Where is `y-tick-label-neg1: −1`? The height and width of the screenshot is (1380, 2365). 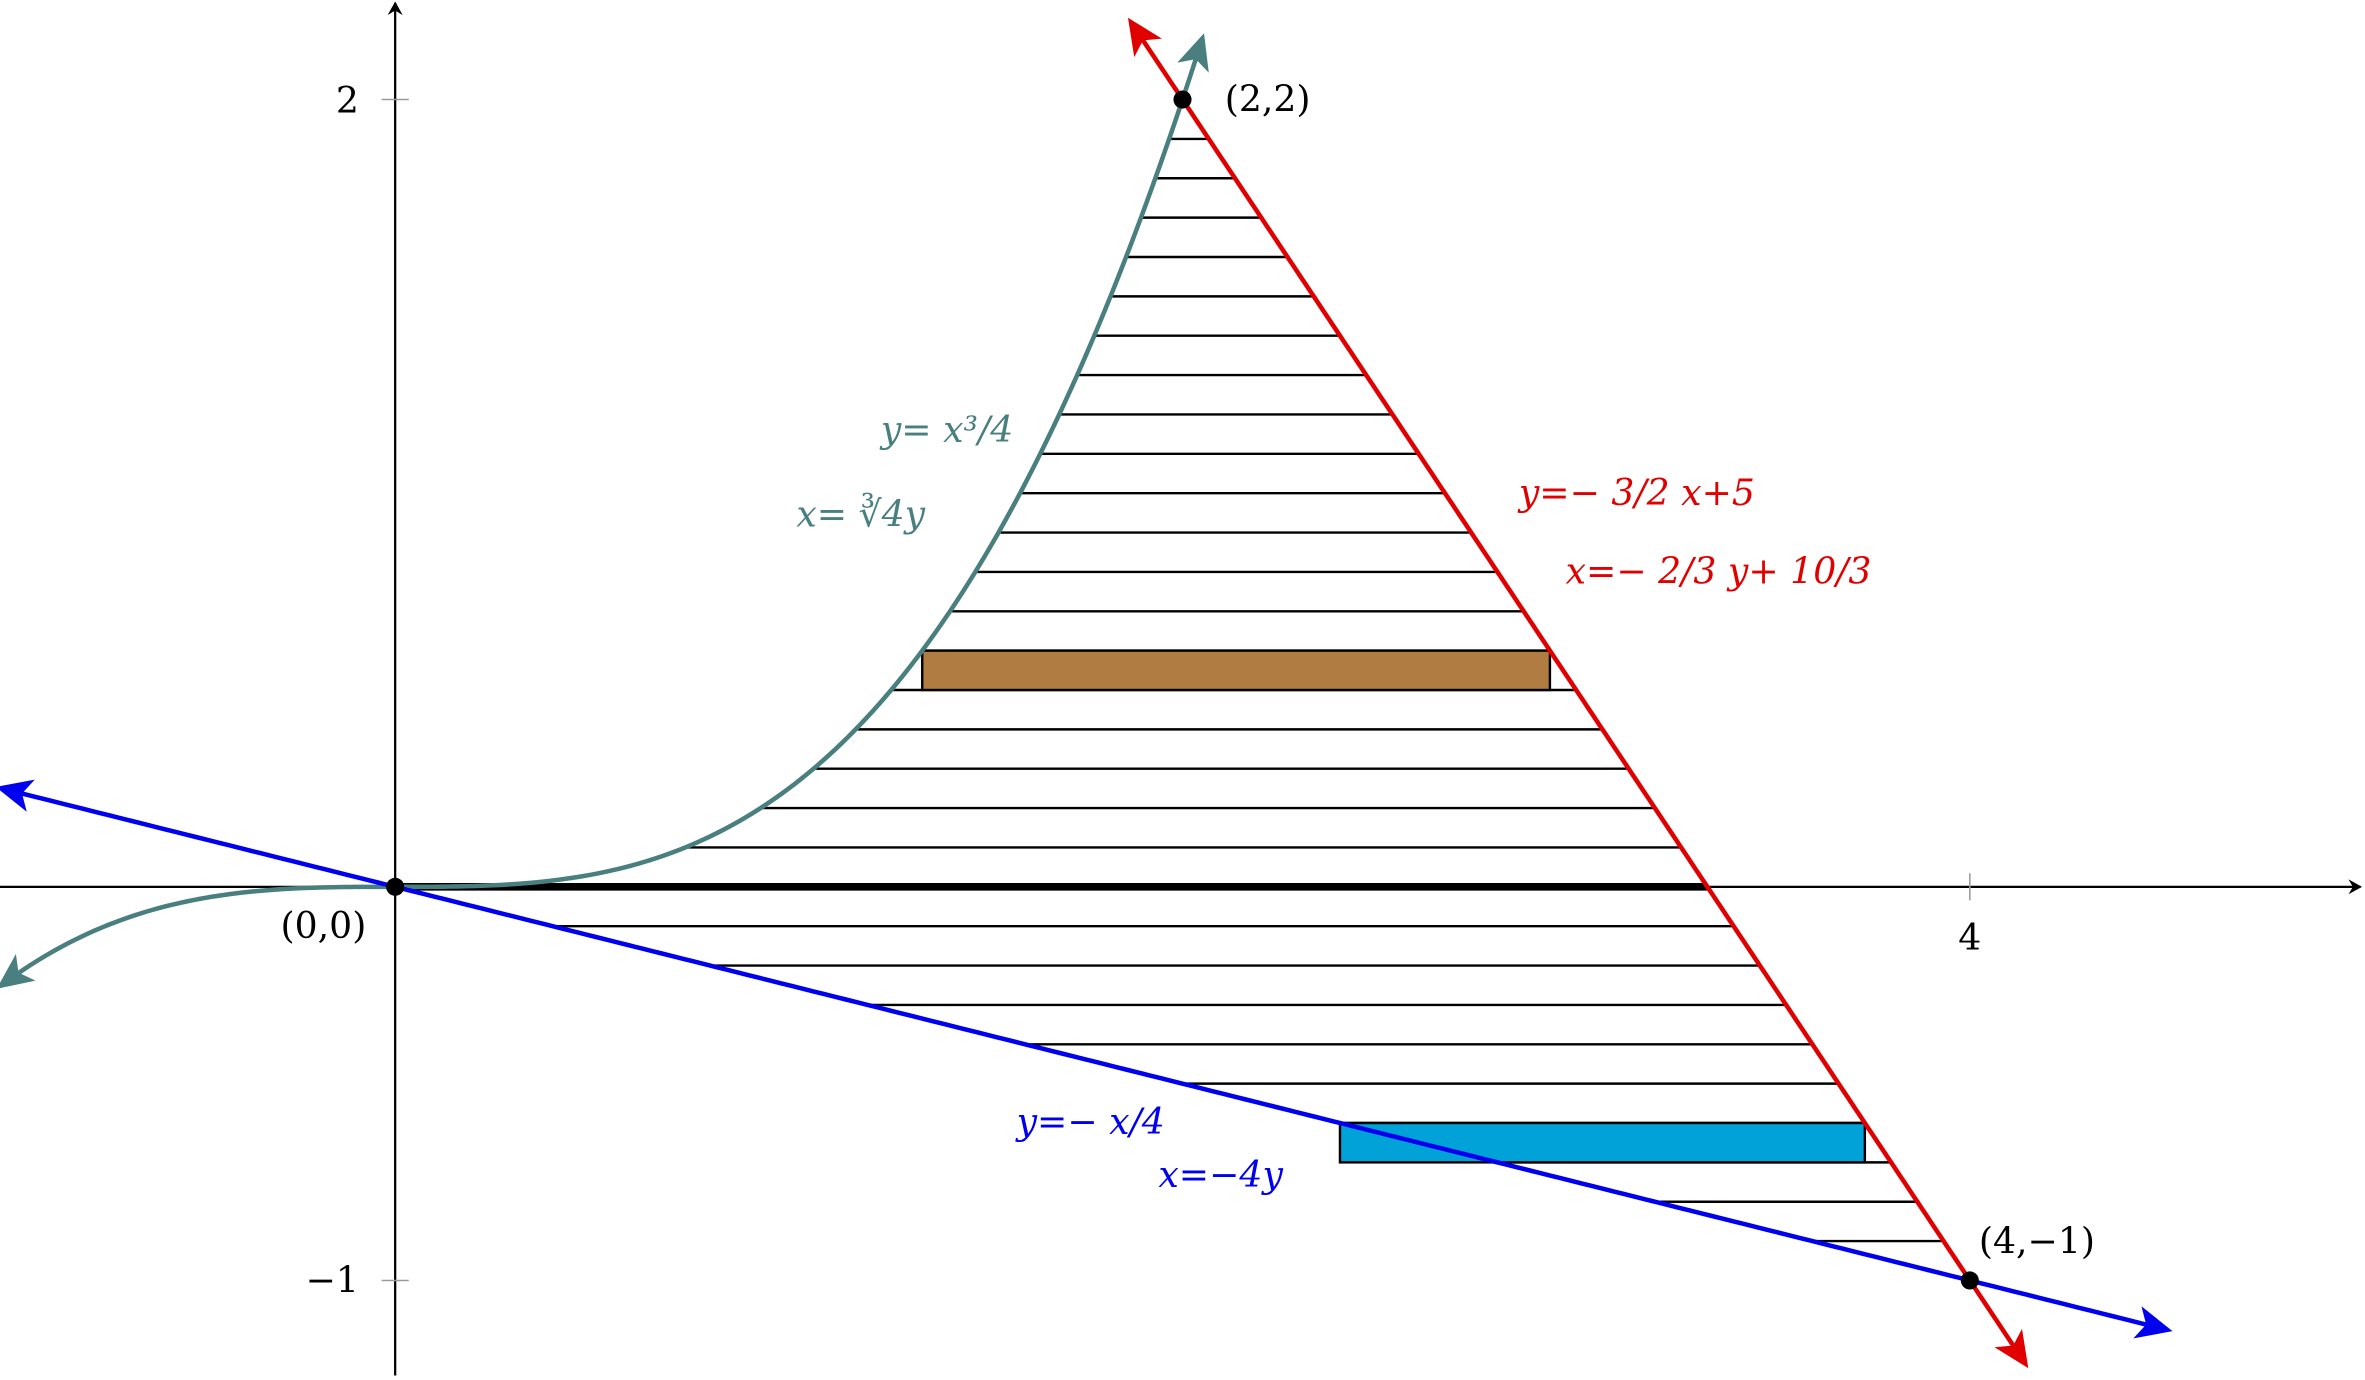 y-tick-label-neg1: −1 is located at coordinates (332, 1280).